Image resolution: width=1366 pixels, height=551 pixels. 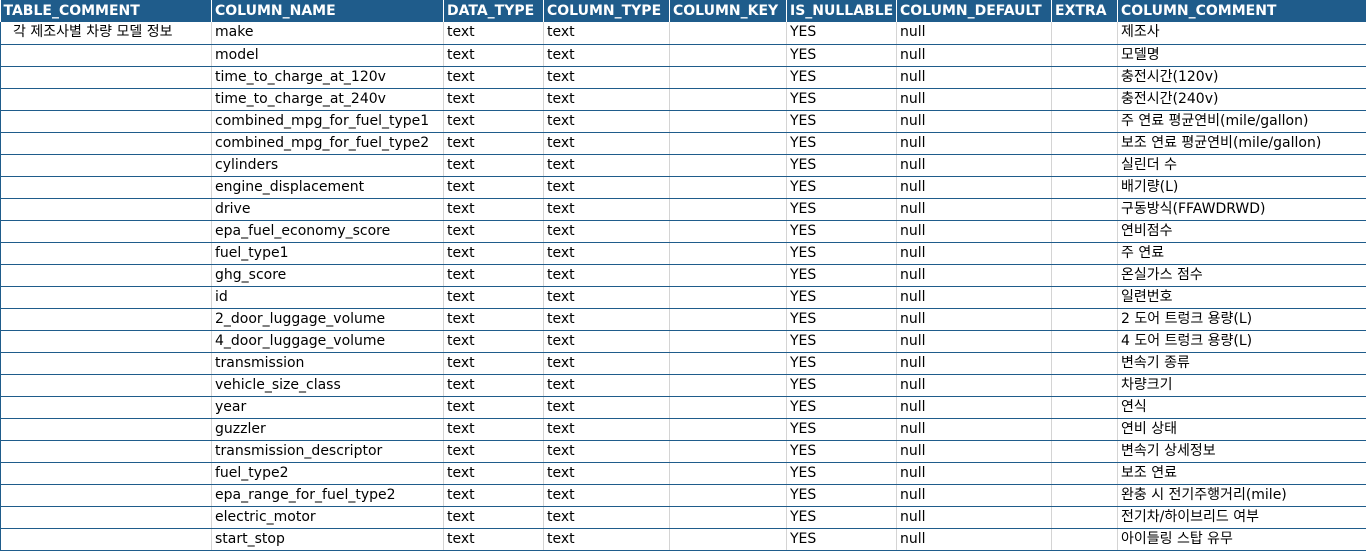 I want to click on column-name-cell: year, so click(x=328, y=407).